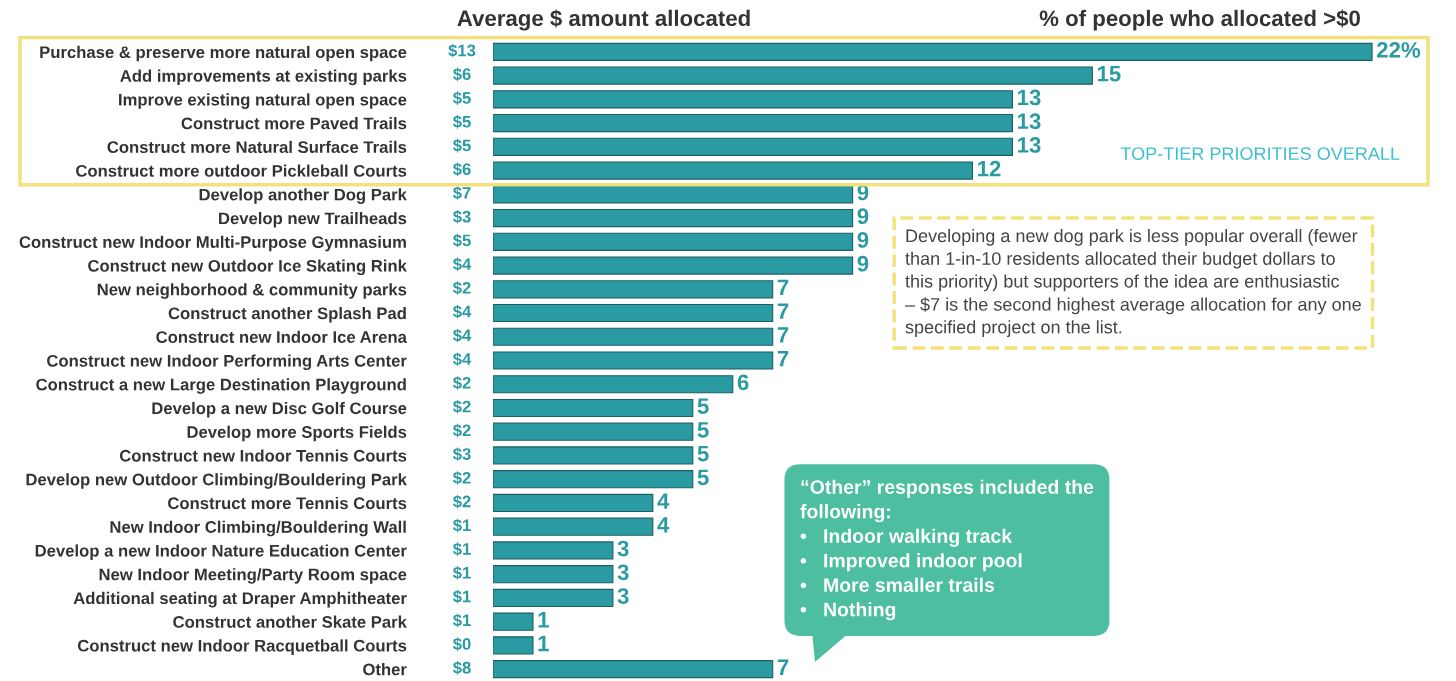 This screenshot has height=681, width=1456. What do you see at coordinates (303, 196) in the screenshot?
I see `y-tick-label: Develop another Dog Park` at bounding box center [303, 196].